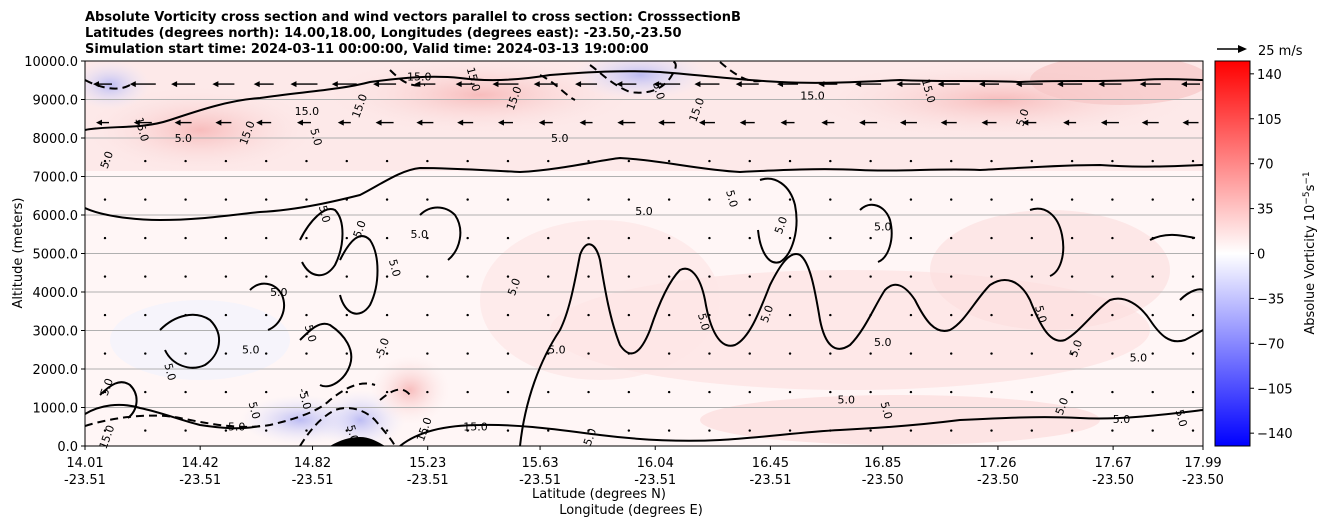 The width and height of the screenshot is (1332, 526). What do you see at coordinates (1269, 120) in the screenshot?
I see `colorbar-tick-label: 105` at bounding box center [1269, 120].